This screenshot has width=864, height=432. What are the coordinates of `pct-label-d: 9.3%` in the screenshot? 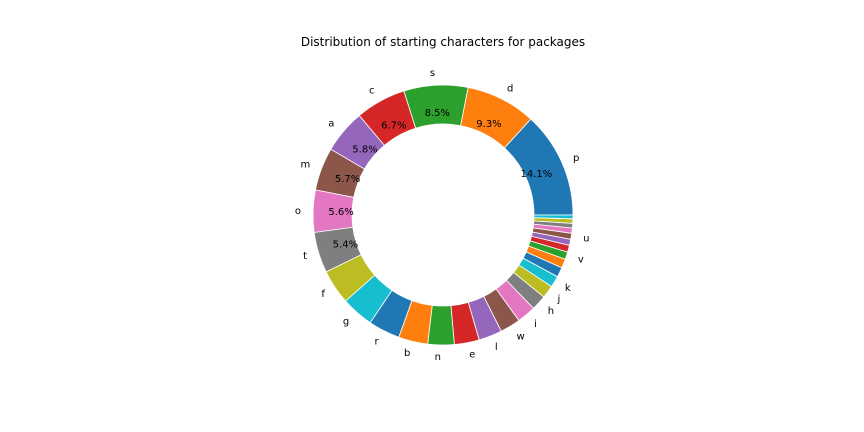 It's located at (488, 124).